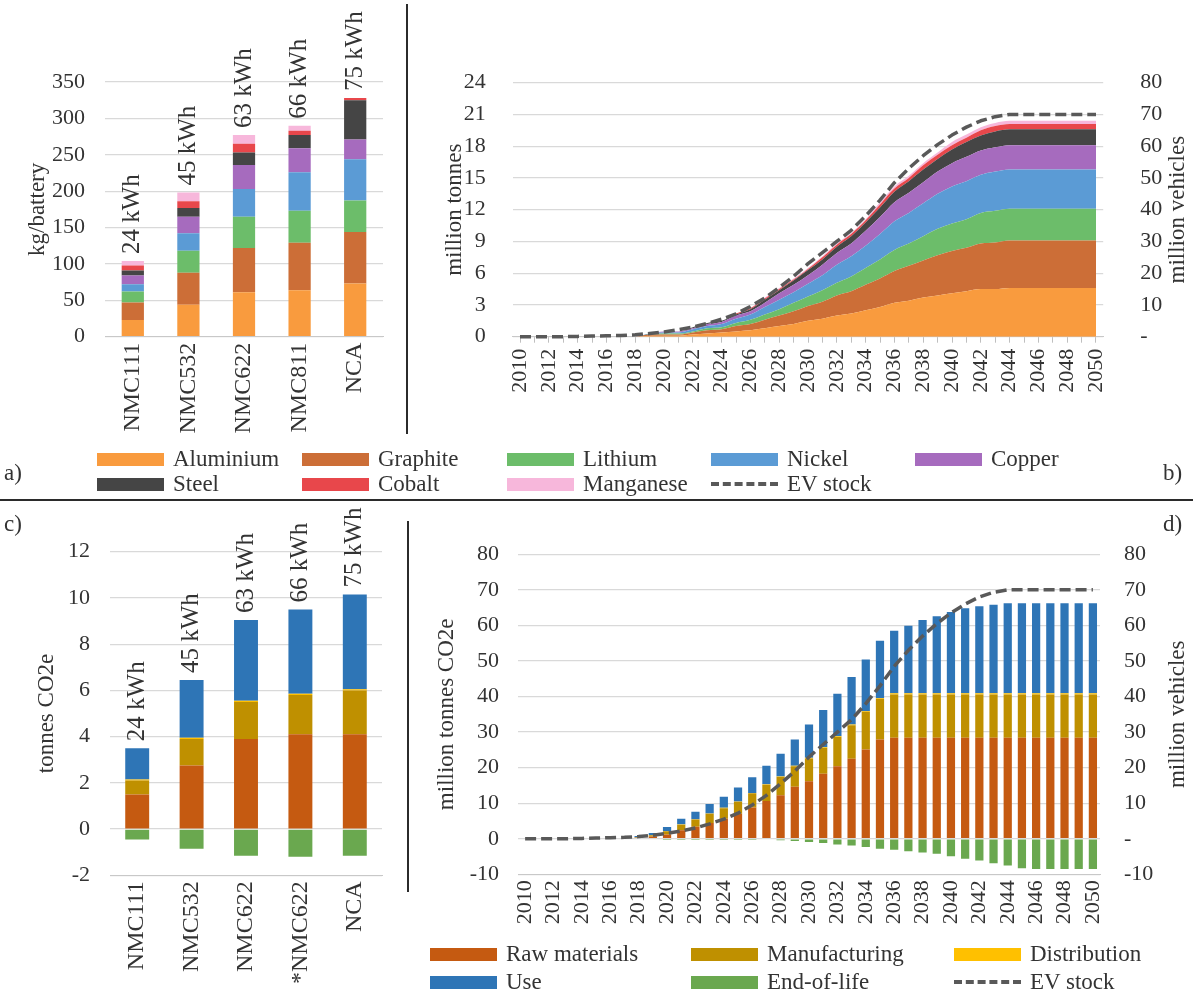 This screenshot has width=1193, height=996. Describe the element at coordinates (777, 370) in the screenshot. I see `x-tick-label: 2028` at that location.